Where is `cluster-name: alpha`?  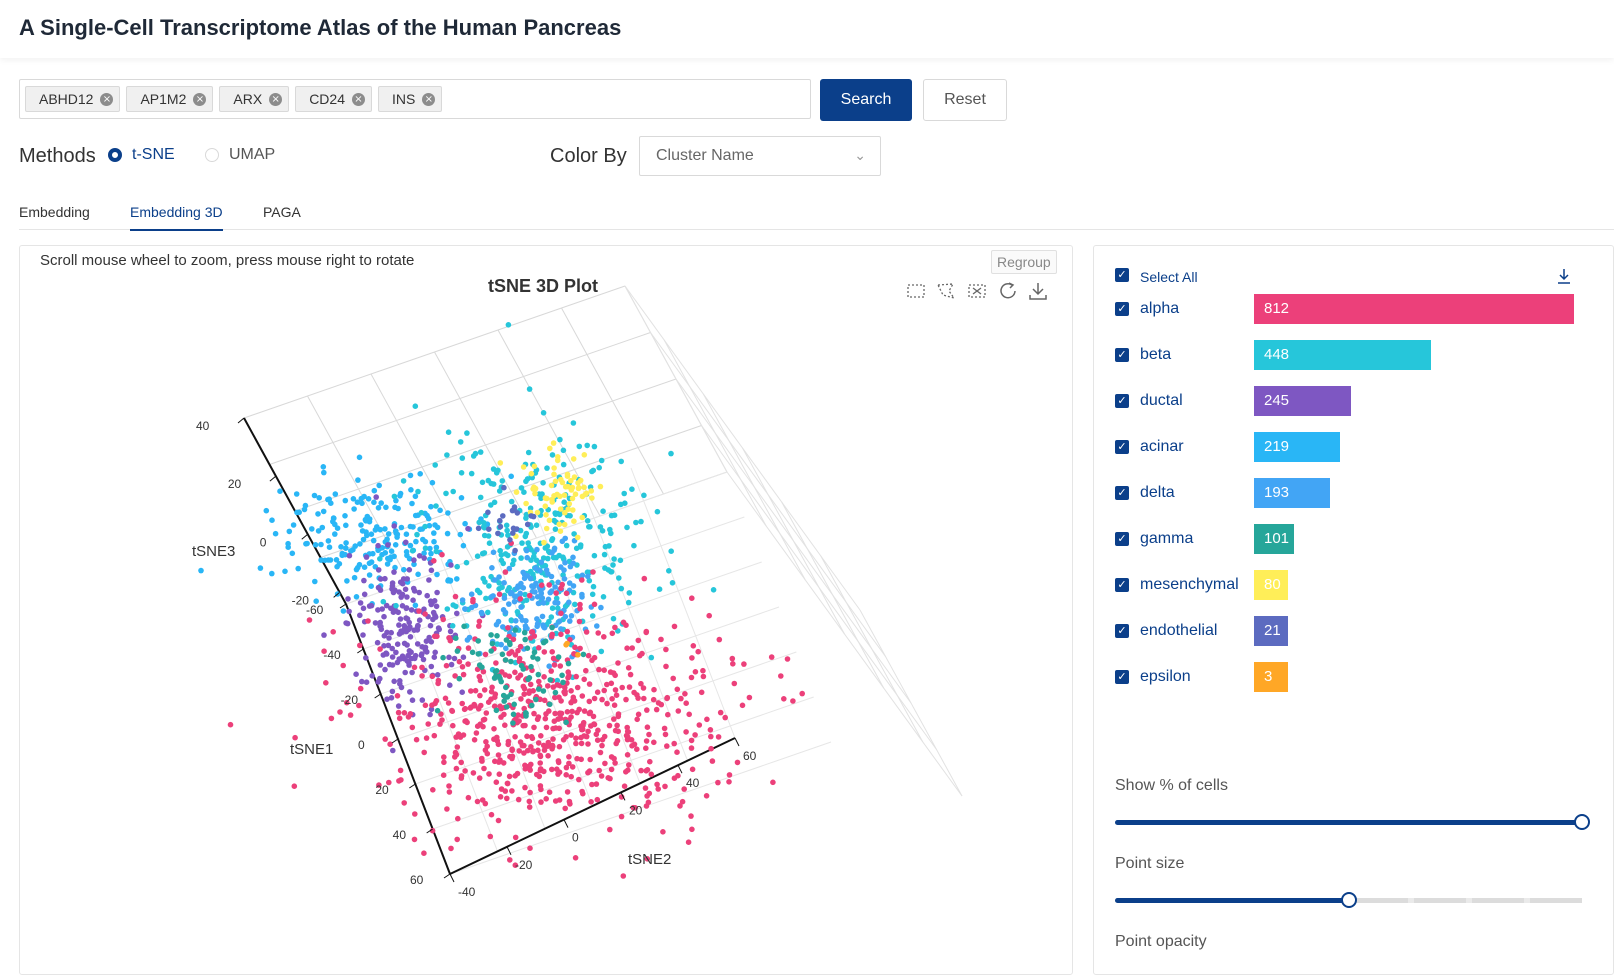
cluster-name: alpha is located at coordinates (1160, 308).